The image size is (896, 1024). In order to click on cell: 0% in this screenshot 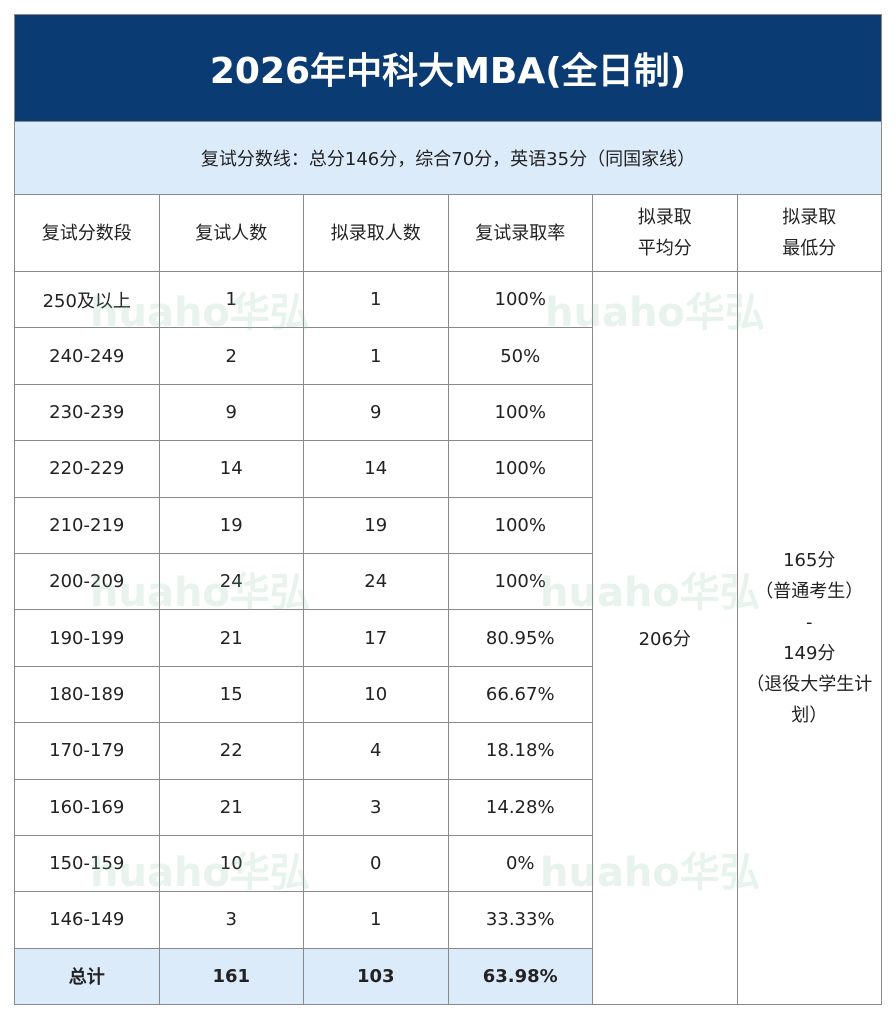, I will do `click(520, 863)`.